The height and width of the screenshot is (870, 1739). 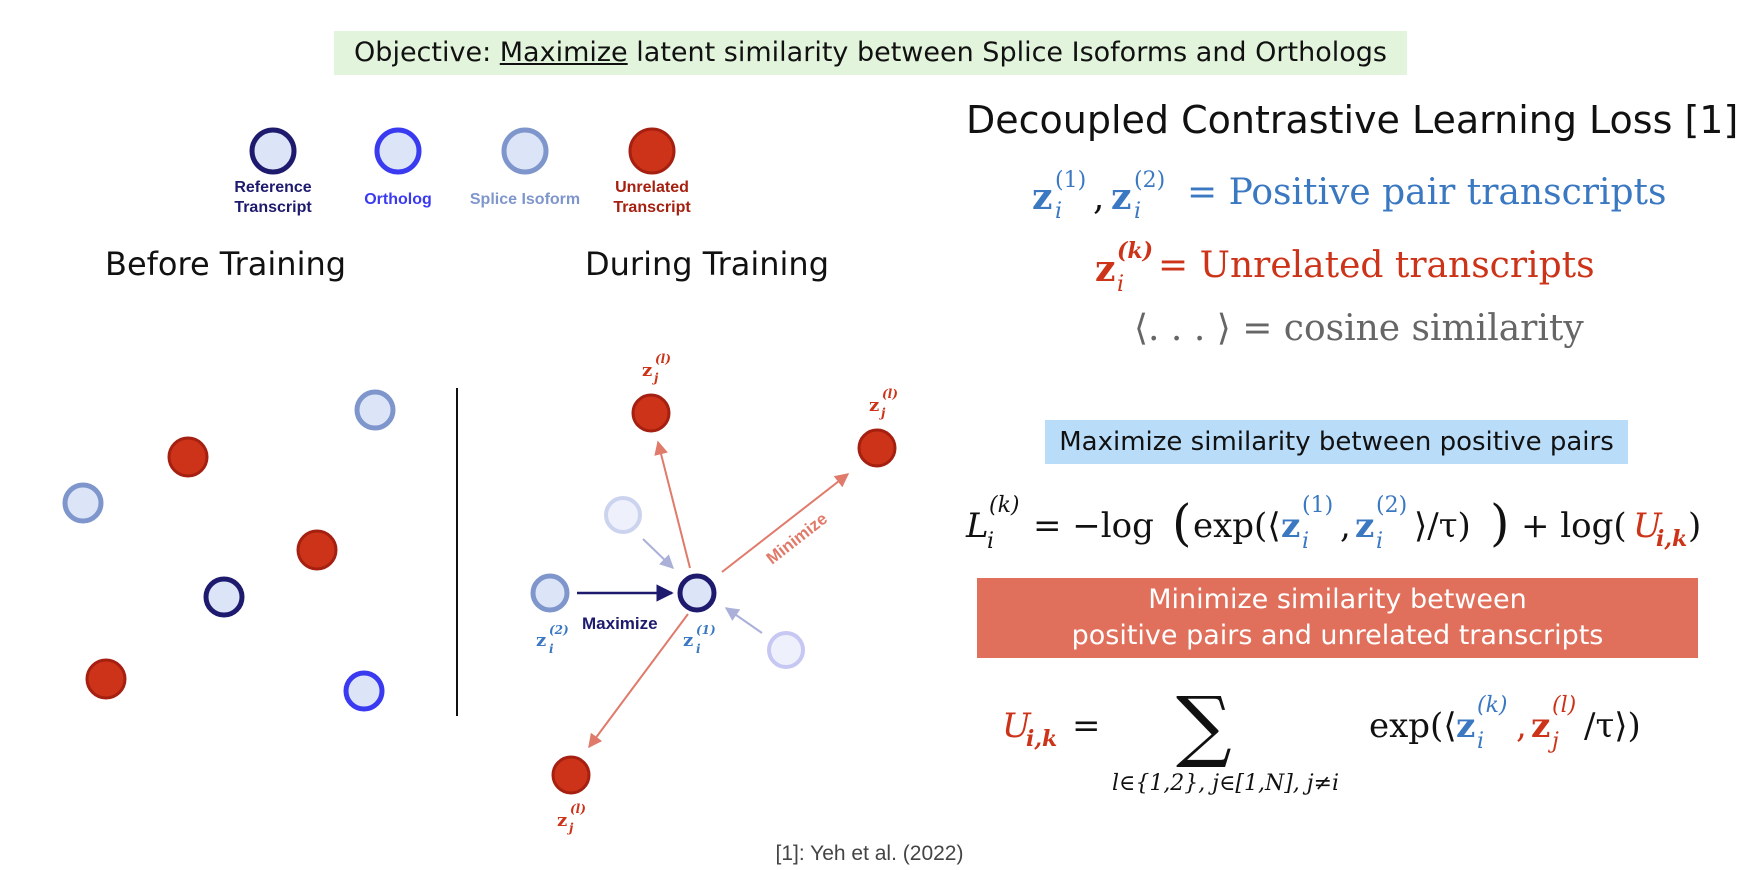 What do you see at coordinates (699, 639) in the screenshot?
I see `z-i1-label: z (1) i` at bounding box center [699, 639].